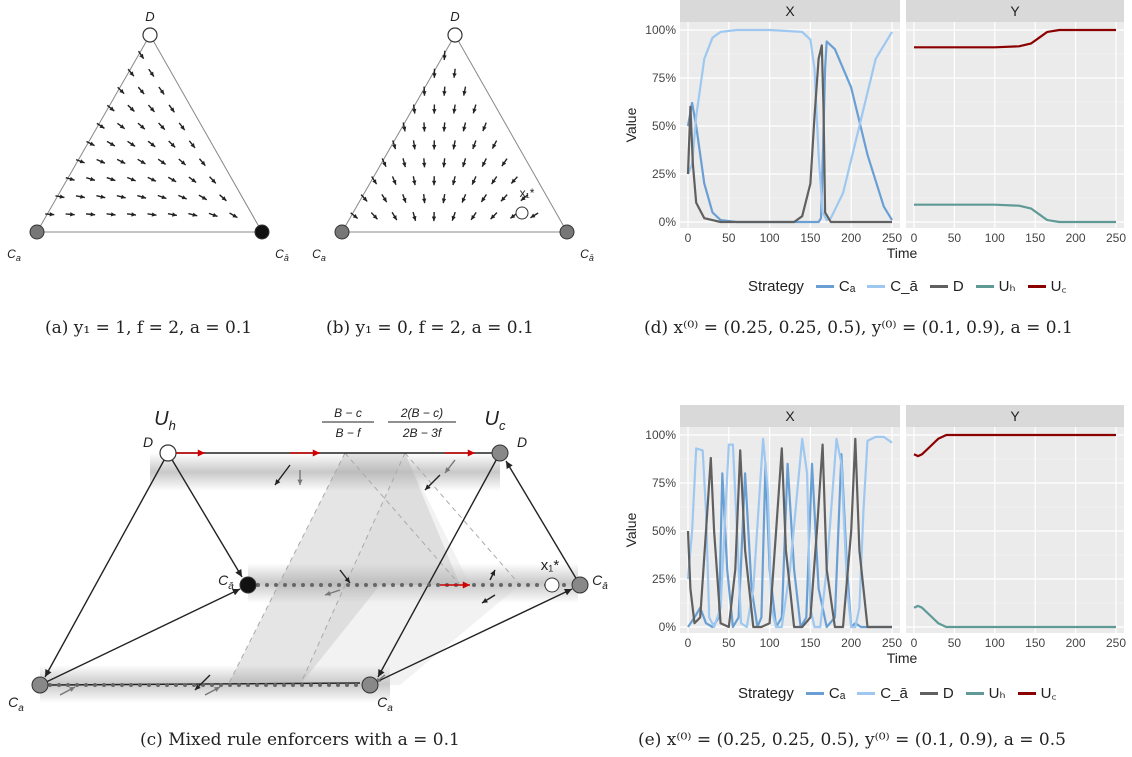 The height and width of the screenshot is (757, 1132). Describe the element at coordinates (168, 453) in the screenshot. I see `vertex-d-left` at that location.